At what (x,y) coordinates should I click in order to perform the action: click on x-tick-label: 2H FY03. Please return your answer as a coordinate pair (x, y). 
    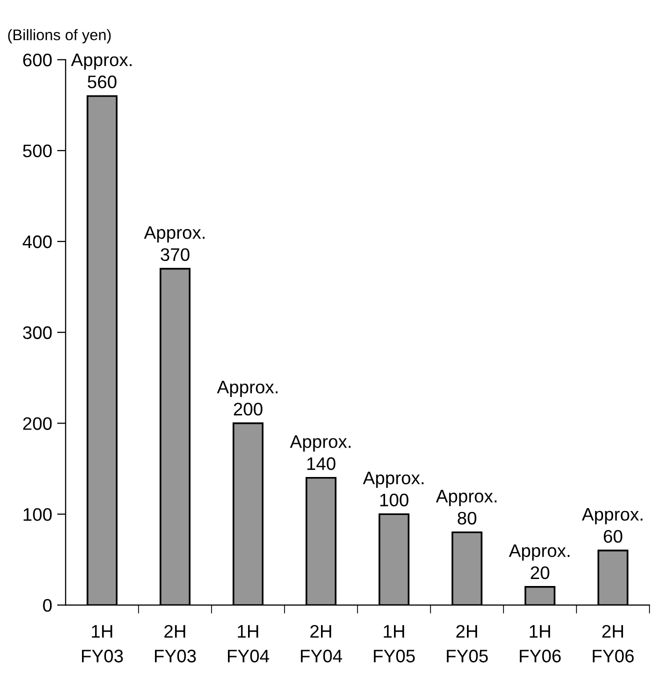
    Looking at the image, I should click on (175, 643).